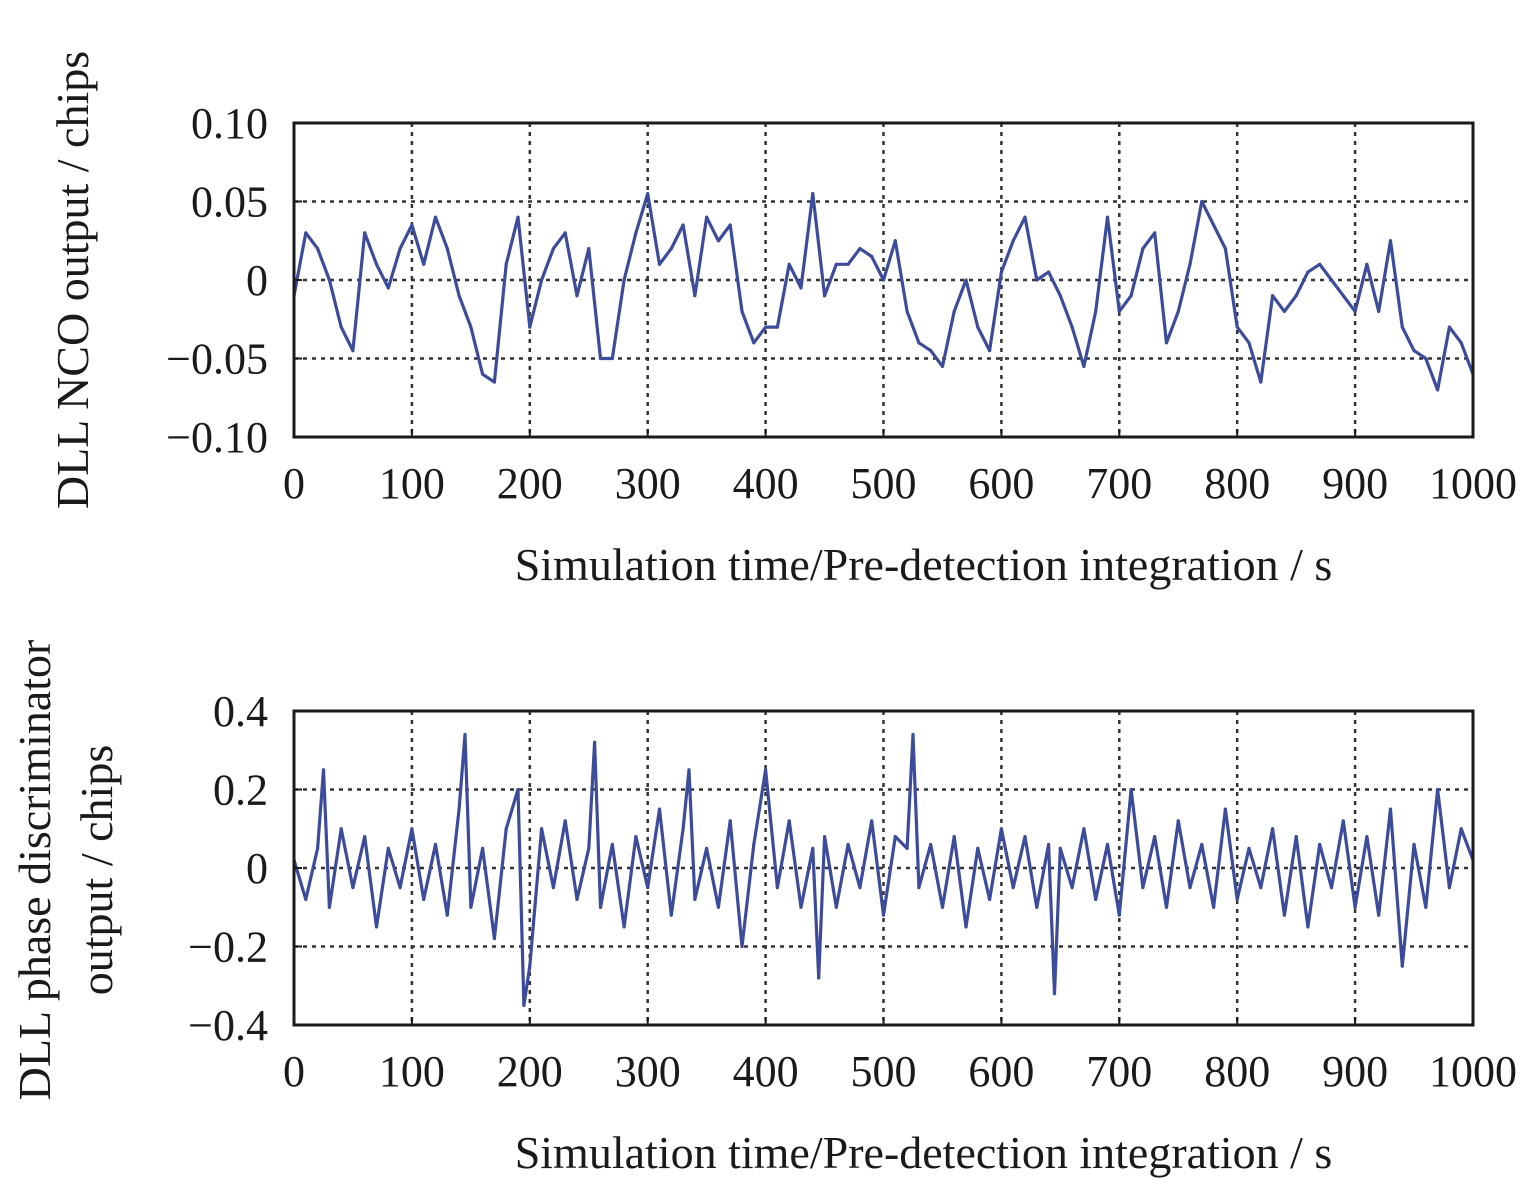 Image resolution: width=1535 pixels, height=1189 pixels. Describe the element at coordinates (1473, 1071) in the screenshot. I see `chart-1-x-tick-label-10: 1000` at that location.